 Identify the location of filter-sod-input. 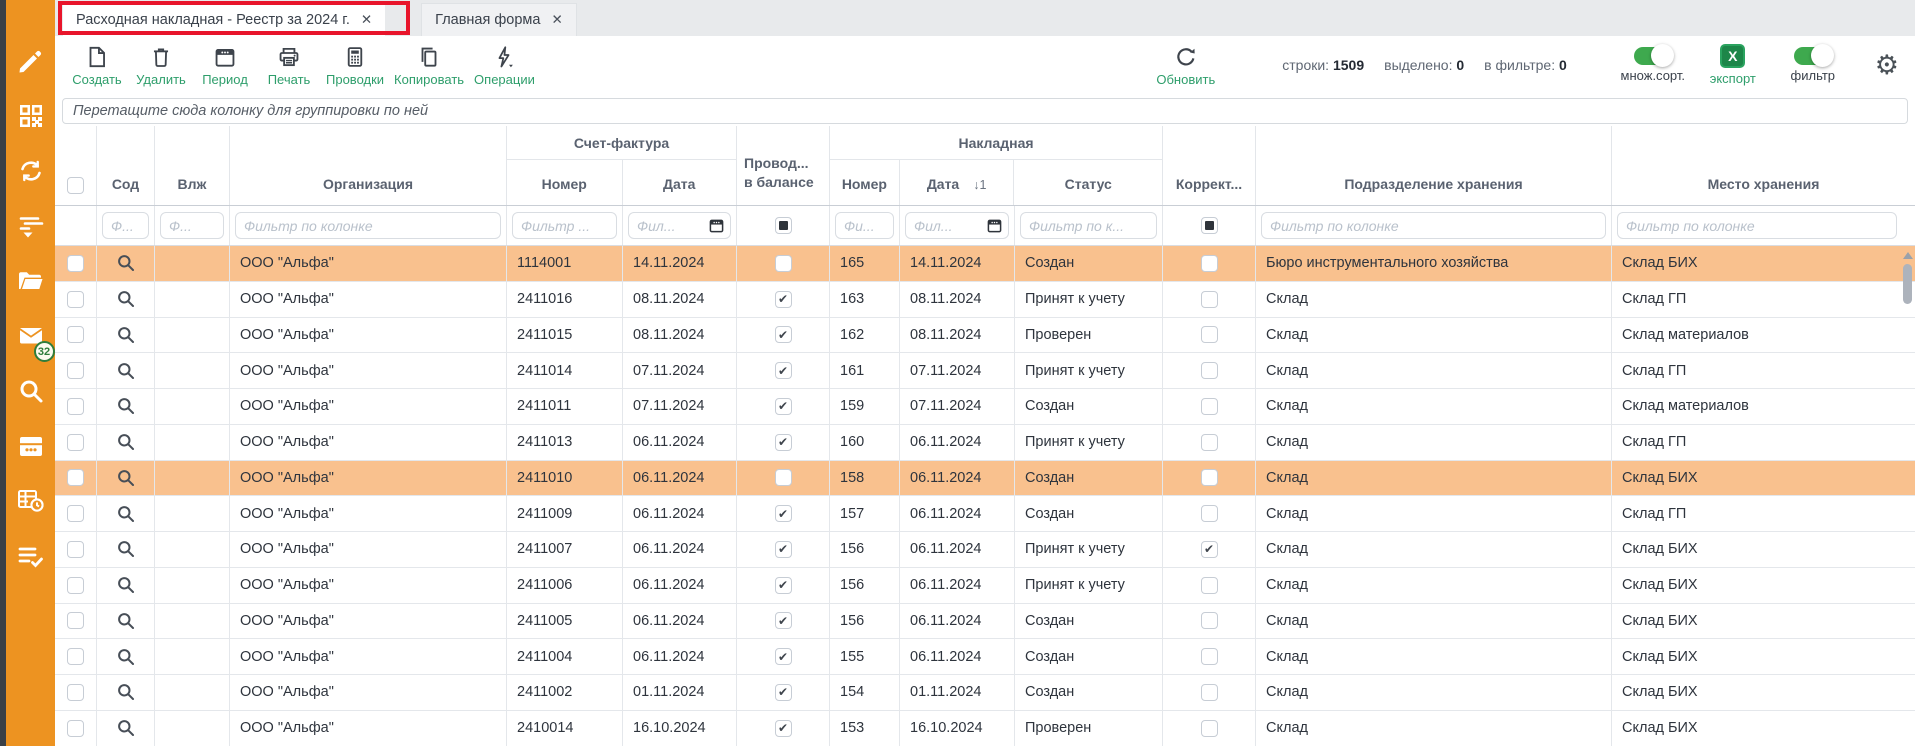
(125, 225).